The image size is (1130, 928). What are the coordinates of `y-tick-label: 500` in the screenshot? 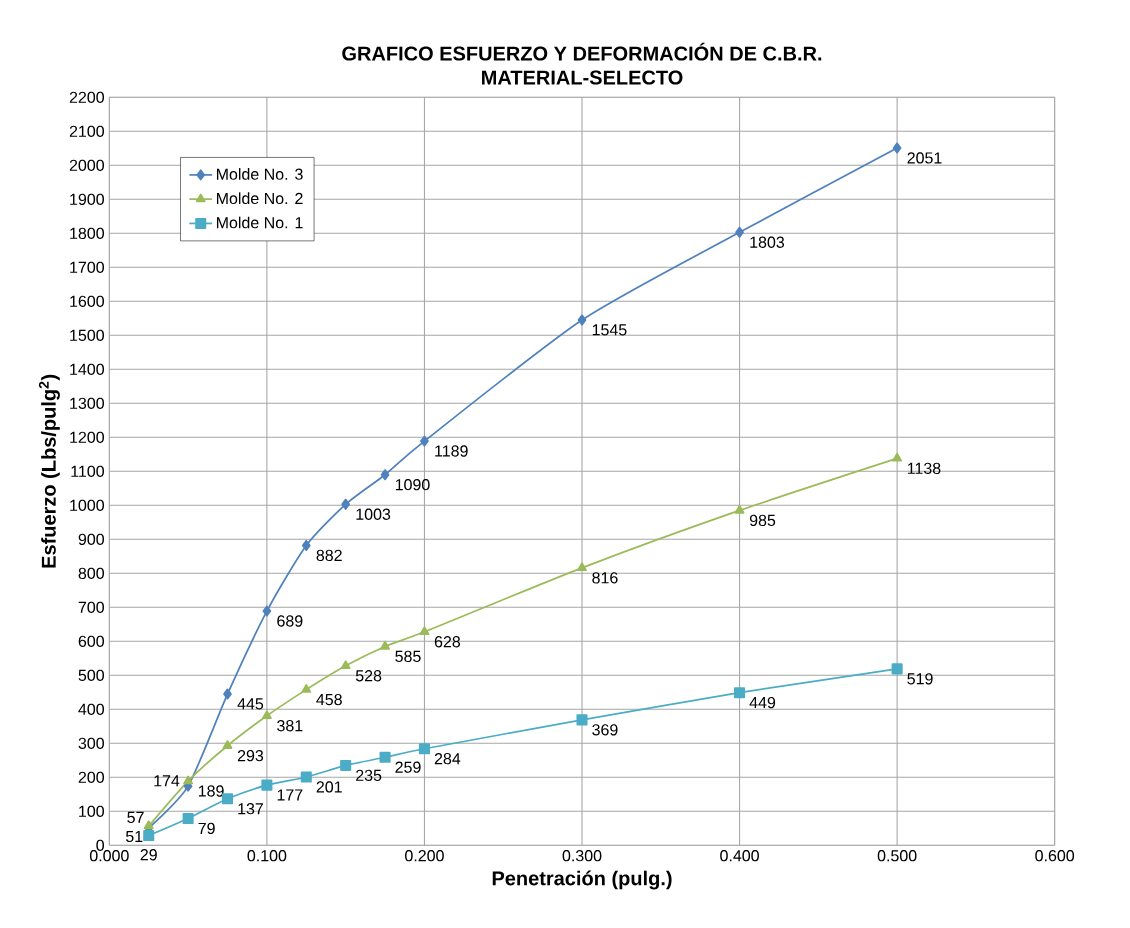 It's located at (91, 675).